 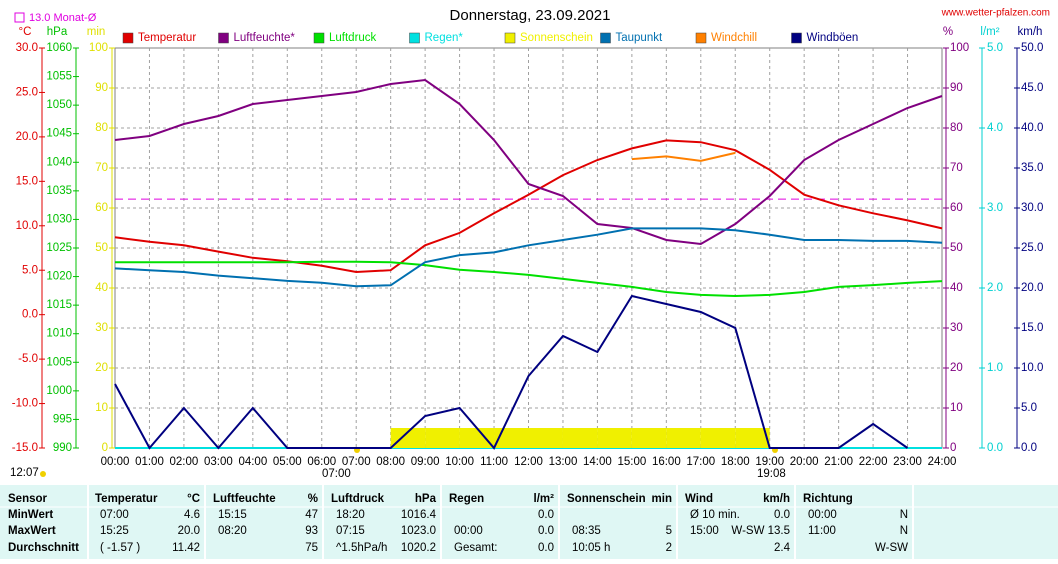 I want to click on x-tick-label: 11:00, so click(x=494, y=462).